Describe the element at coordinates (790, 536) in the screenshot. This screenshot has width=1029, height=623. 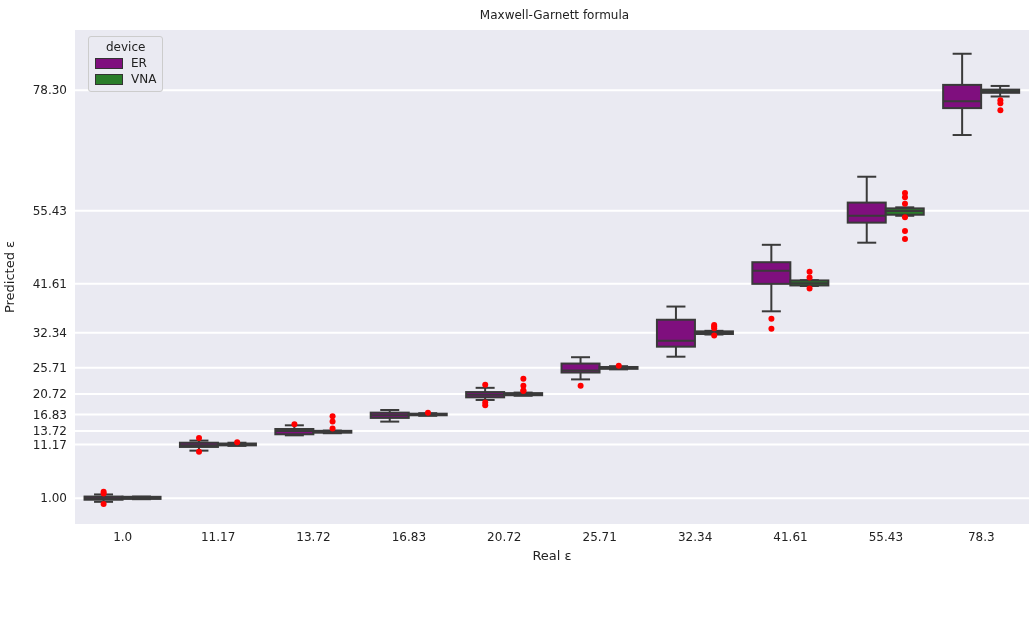
I see `x-tick-label: 41.61` at that location.